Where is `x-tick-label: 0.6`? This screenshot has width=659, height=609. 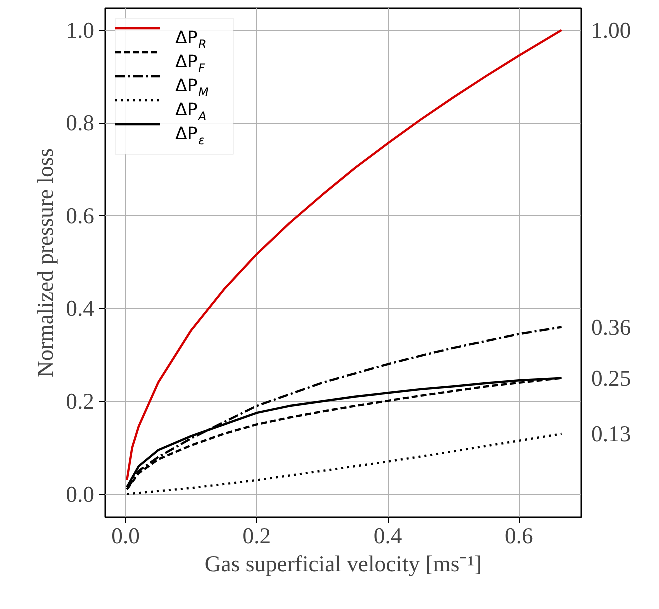
x-tick-label: 0.6 is located at coordinates (519, 536).